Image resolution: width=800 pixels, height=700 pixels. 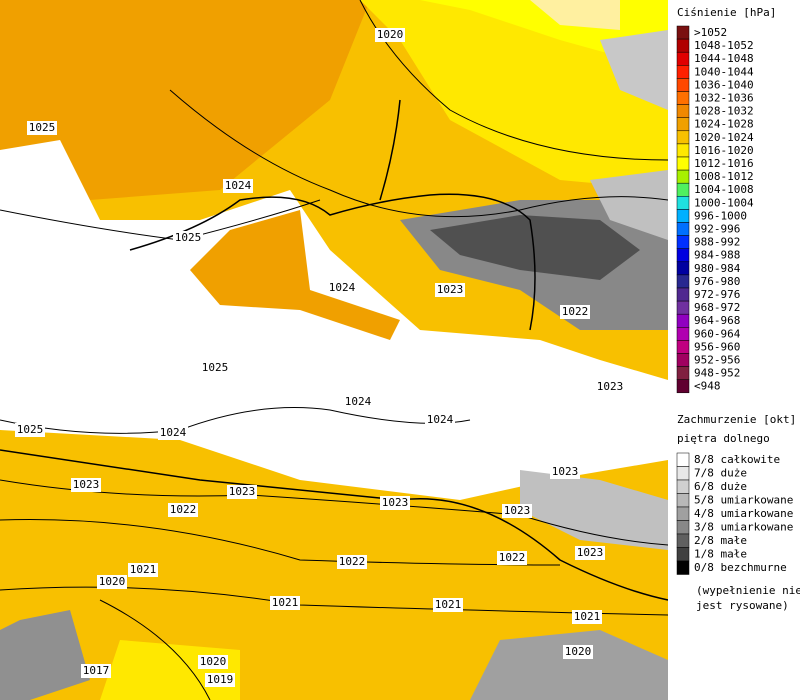 I want to click on legend-label: 0/8 bezchmurne, so click(x=740, y=567).